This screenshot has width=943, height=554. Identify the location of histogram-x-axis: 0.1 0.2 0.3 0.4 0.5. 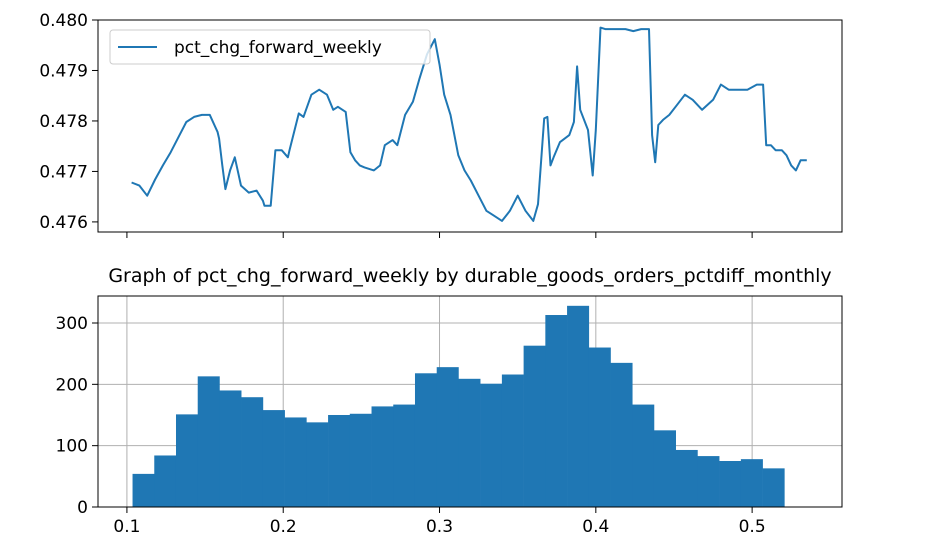
(439, 522).